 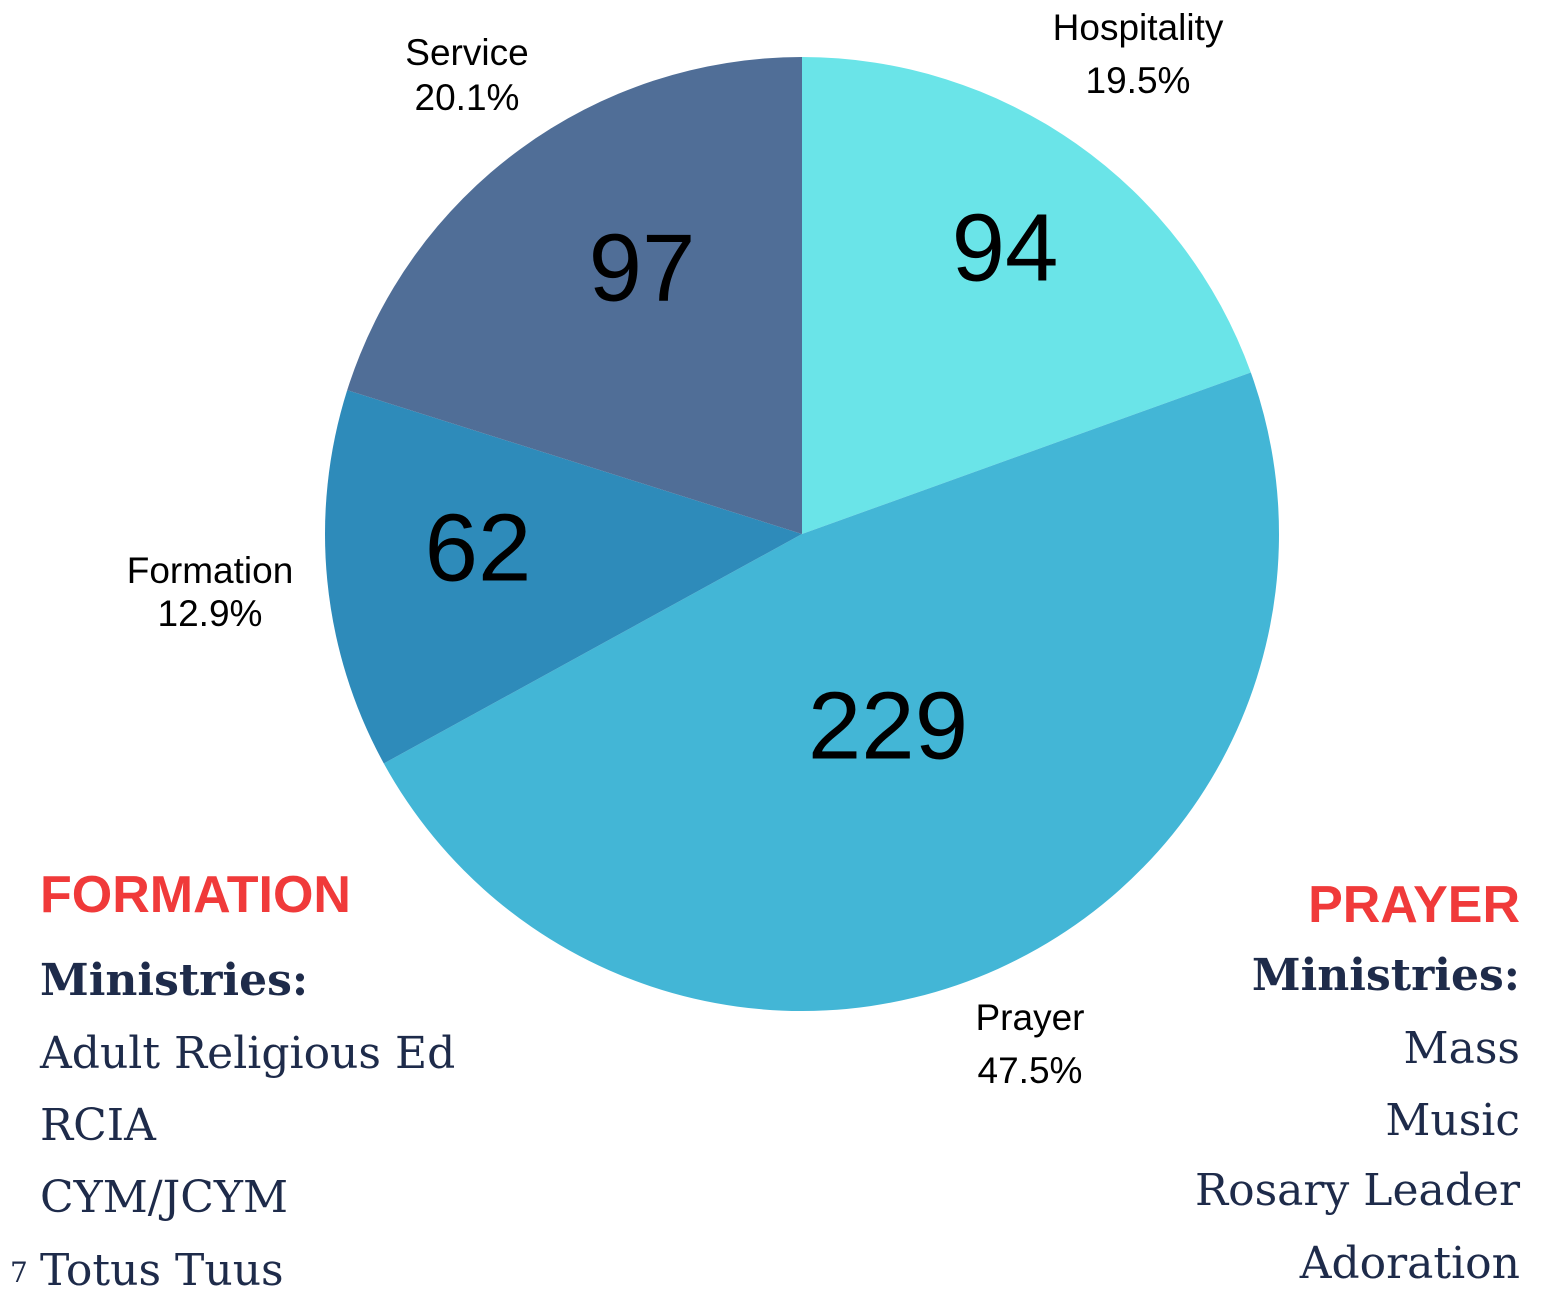 I want to click on panel-item: Adoration, so click(x=1409, y=1263).